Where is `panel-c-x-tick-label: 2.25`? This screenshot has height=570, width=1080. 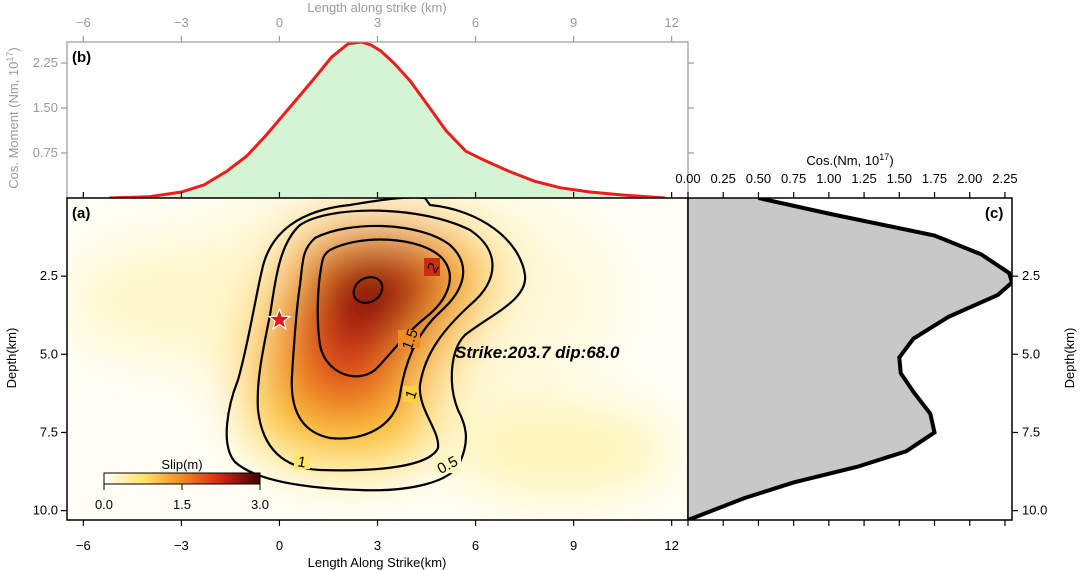
panel-c-x-tick-label: 2.25 is located at coordinates (1004, 178).